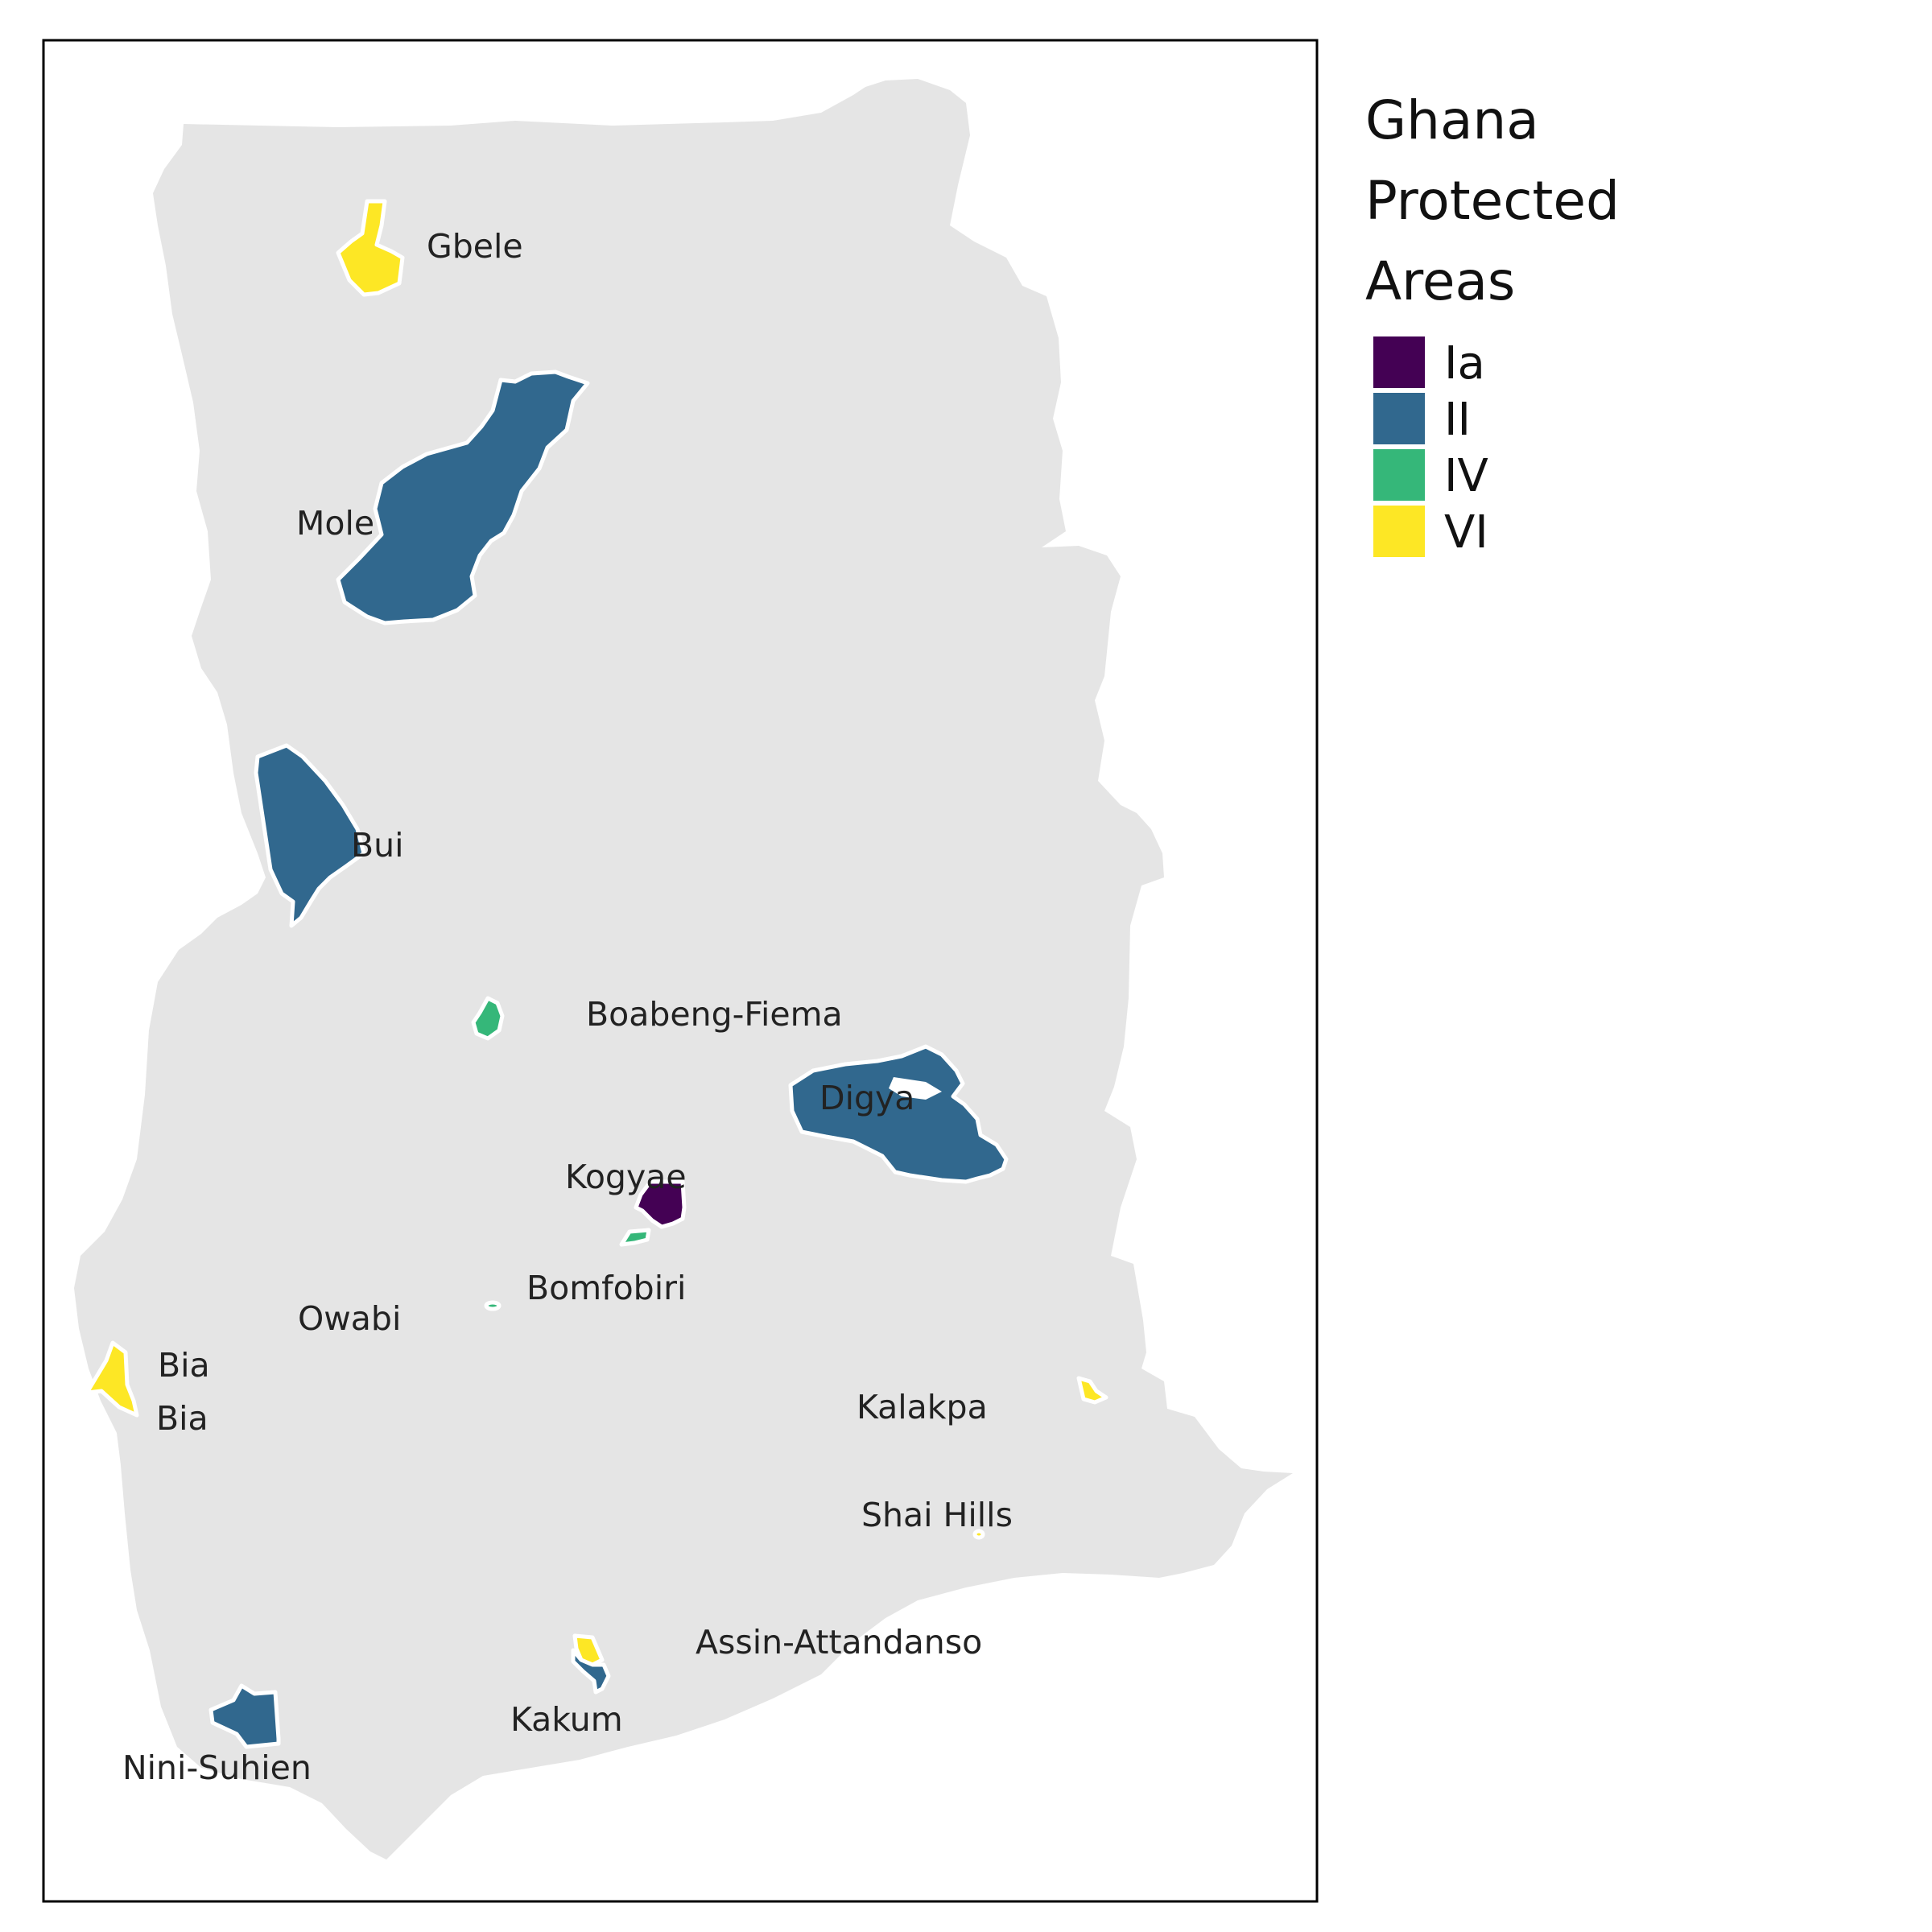  I want to click on nini-suhien-area, so click(244, 1716).